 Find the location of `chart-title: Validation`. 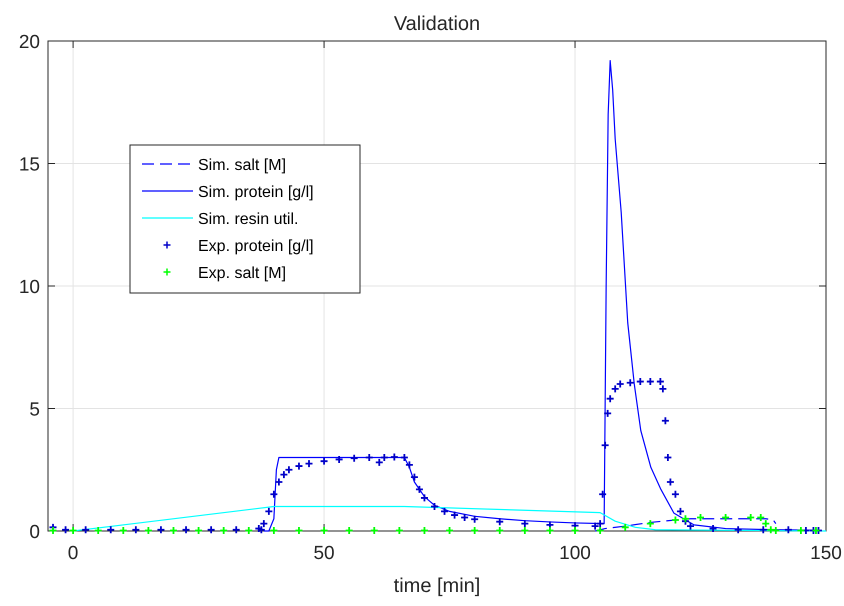

chart-title: Validation is located at coordinates (437, 24).